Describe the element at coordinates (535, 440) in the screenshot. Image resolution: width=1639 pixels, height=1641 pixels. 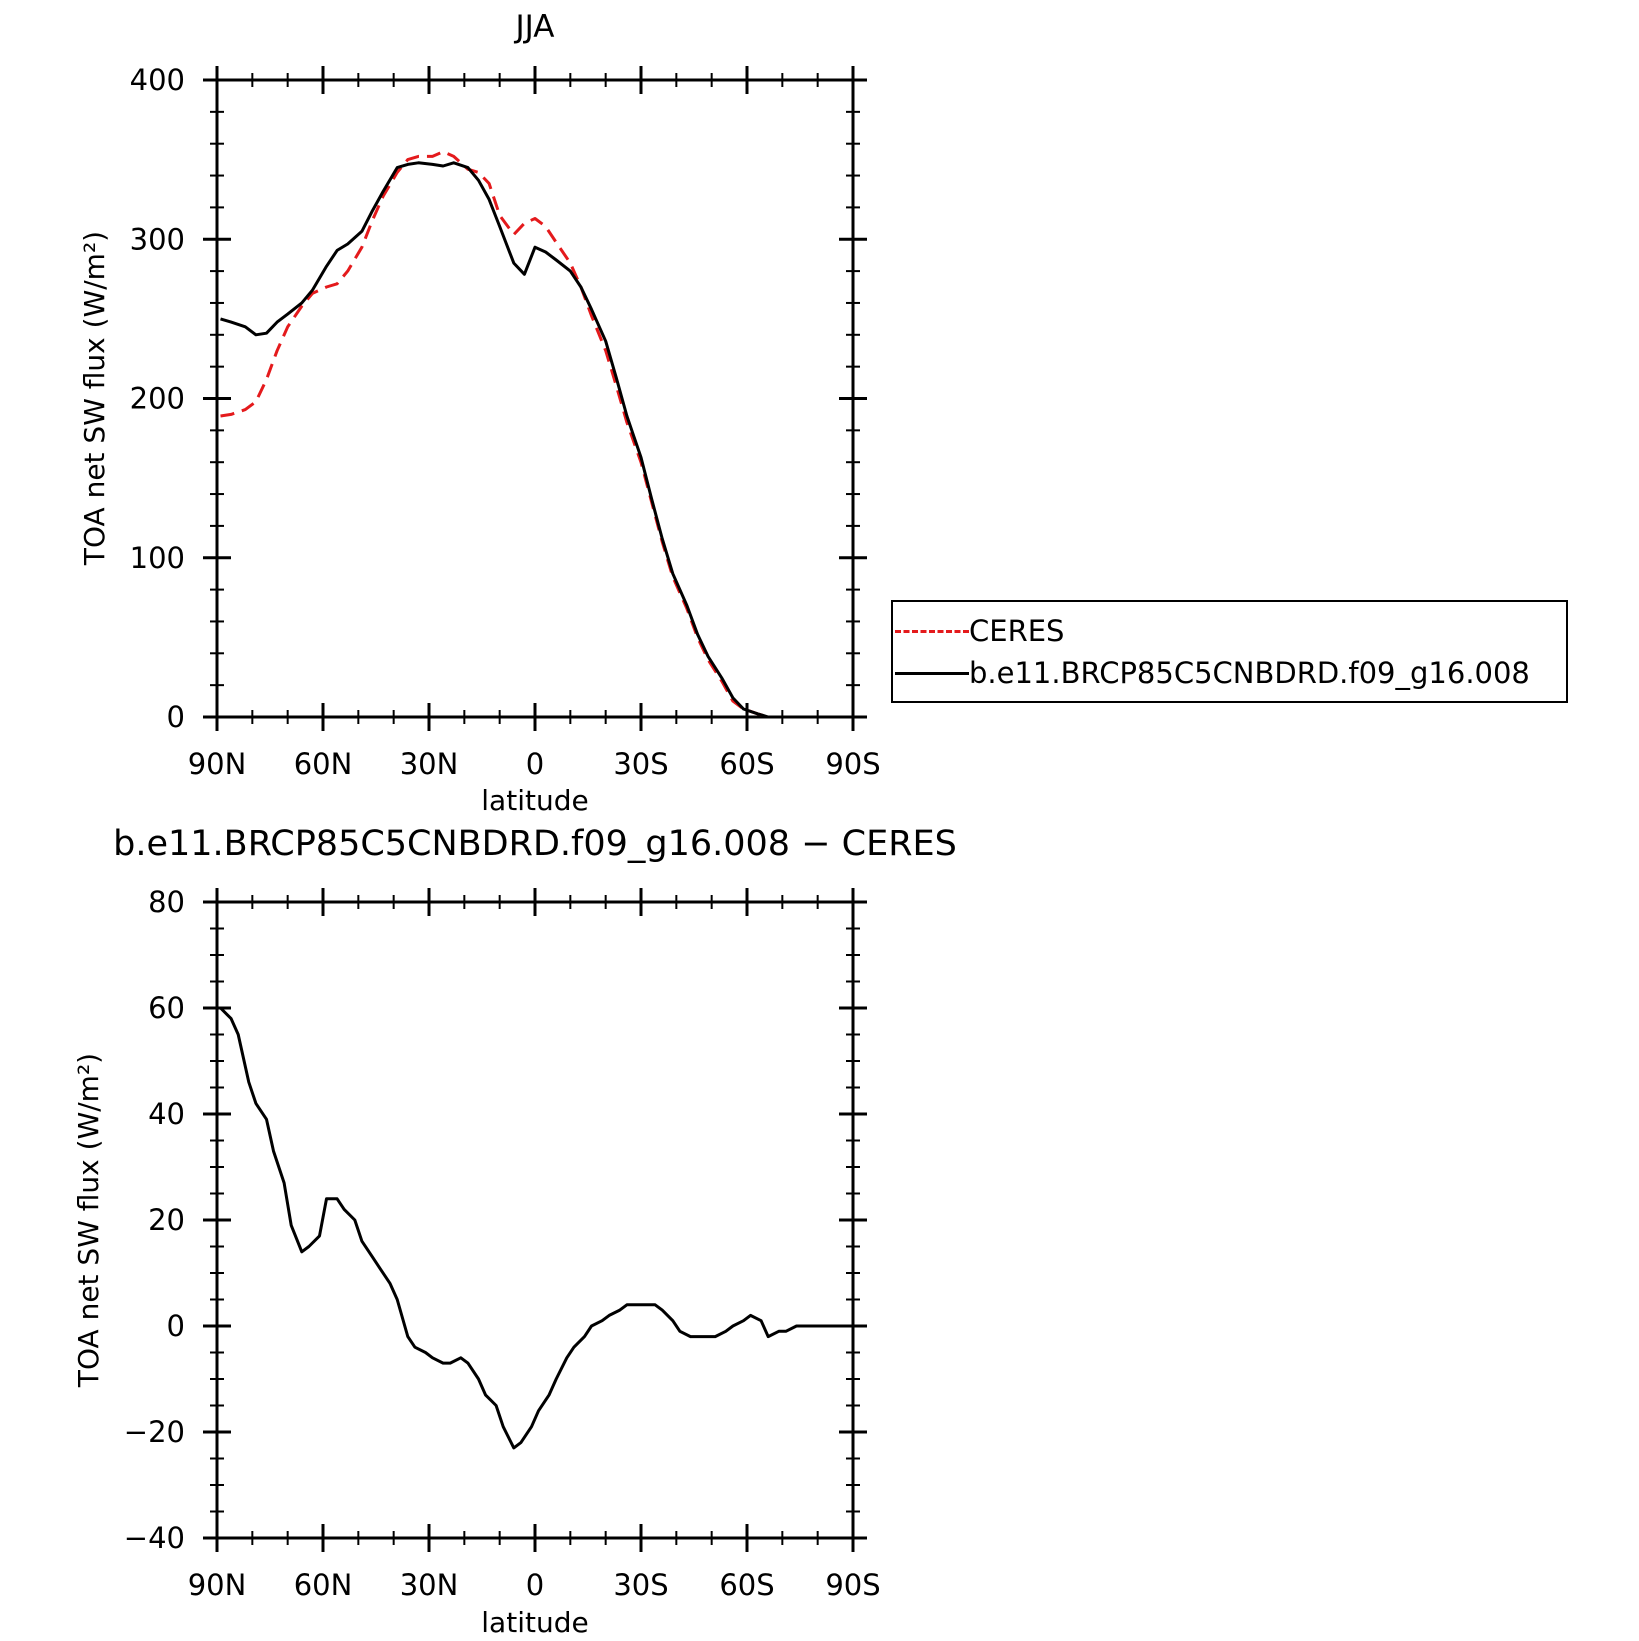
I see `series-model-line` at that location.